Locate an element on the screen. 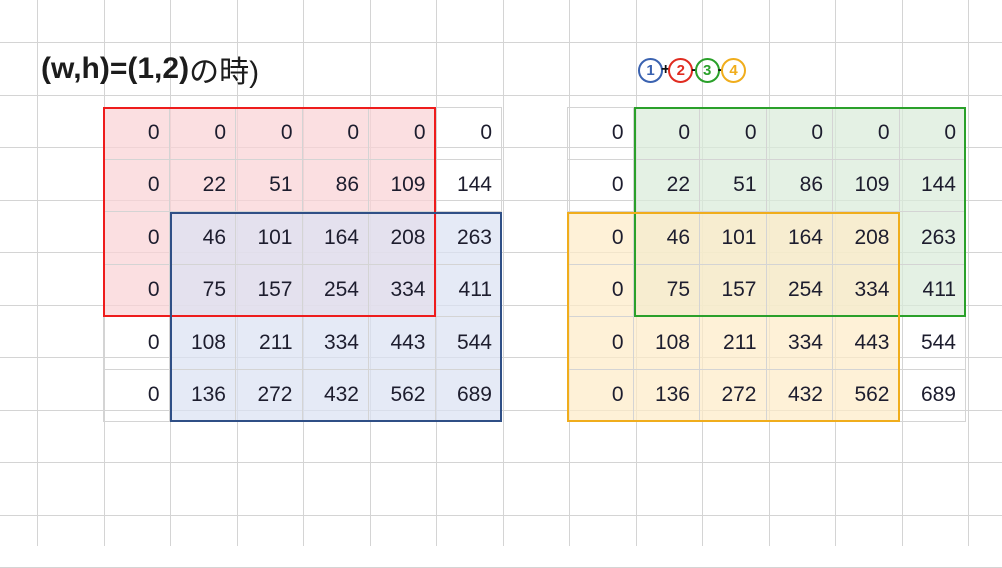 The height and width of the screenshot is (568, 1002). circled-one-icon: 1 is located at coordinates (650, 70).